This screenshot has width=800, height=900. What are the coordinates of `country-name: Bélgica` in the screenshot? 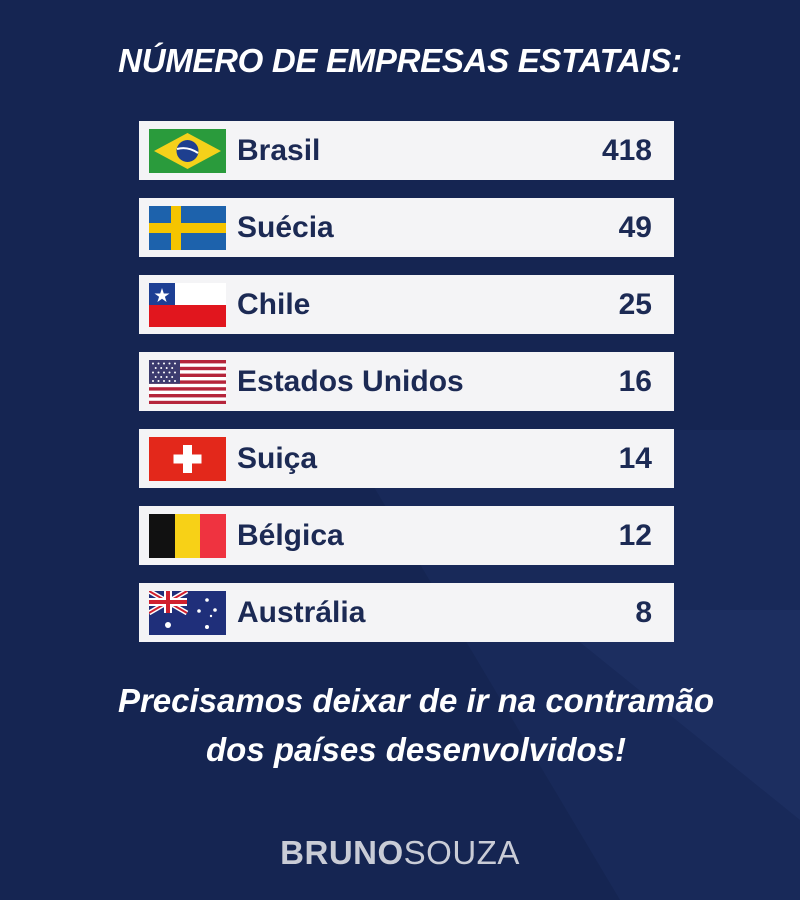 It's located at (290, 535).